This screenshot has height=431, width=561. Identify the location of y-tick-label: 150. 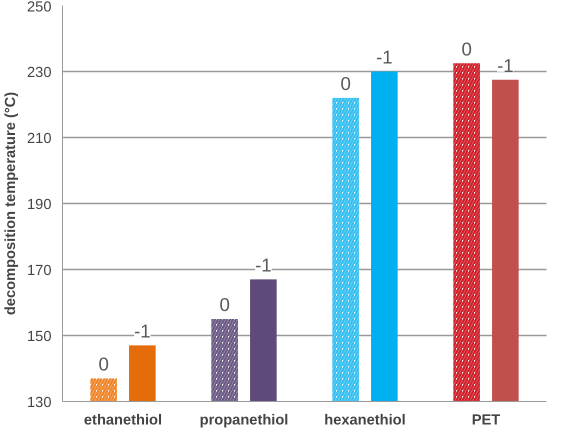
(39, 337).